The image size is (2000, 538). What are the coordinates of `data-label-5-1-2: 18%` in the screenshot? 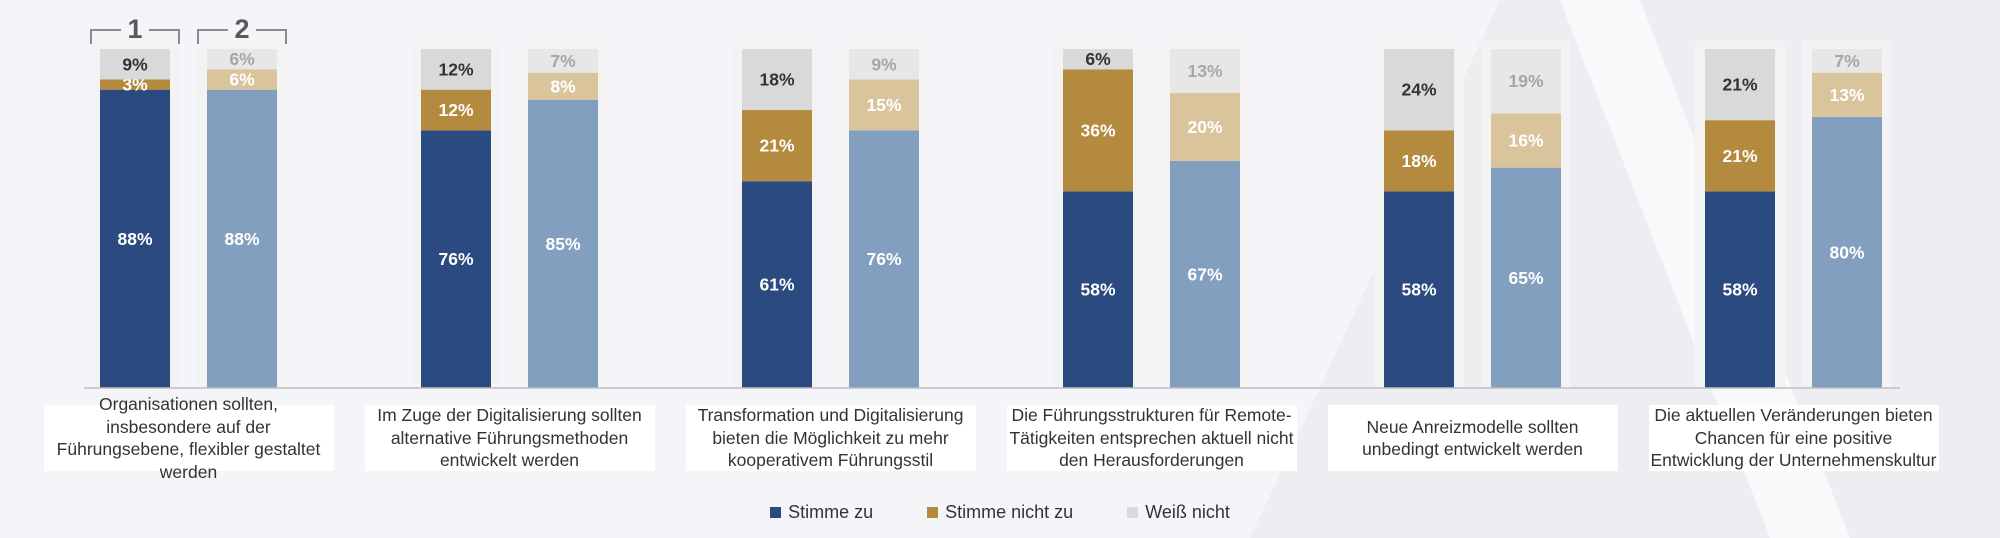 It's located at (1418, 161).